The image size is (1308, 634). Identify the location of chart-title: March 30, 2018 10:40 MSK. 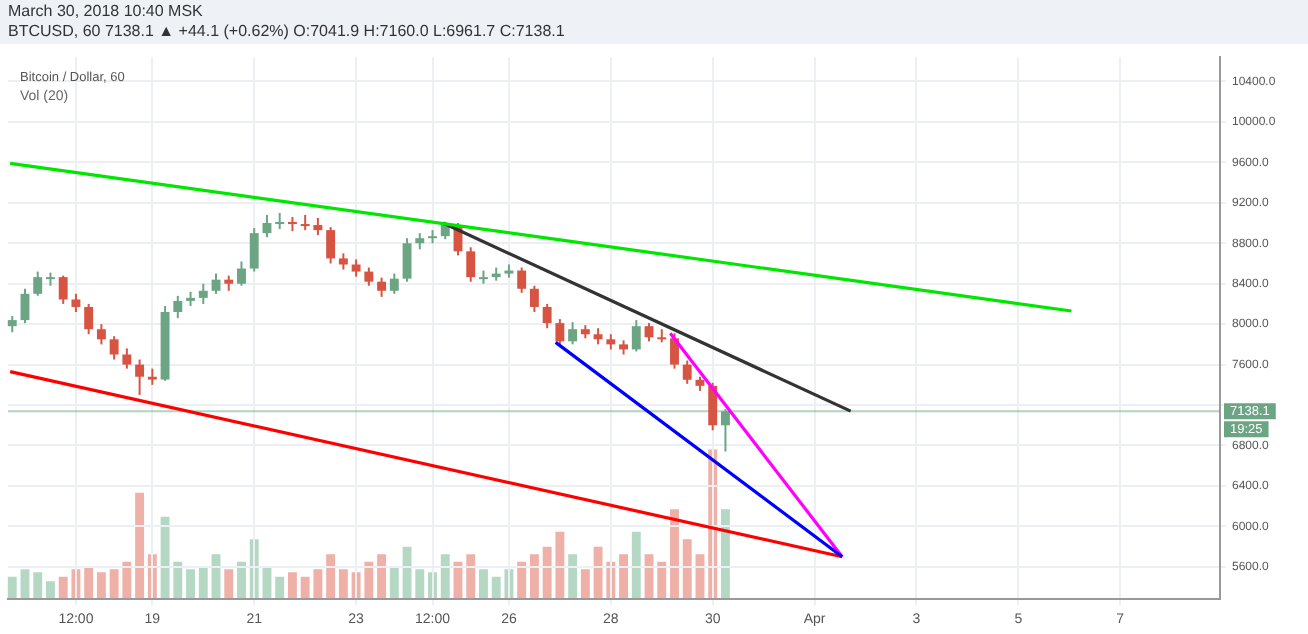
(106, 12).